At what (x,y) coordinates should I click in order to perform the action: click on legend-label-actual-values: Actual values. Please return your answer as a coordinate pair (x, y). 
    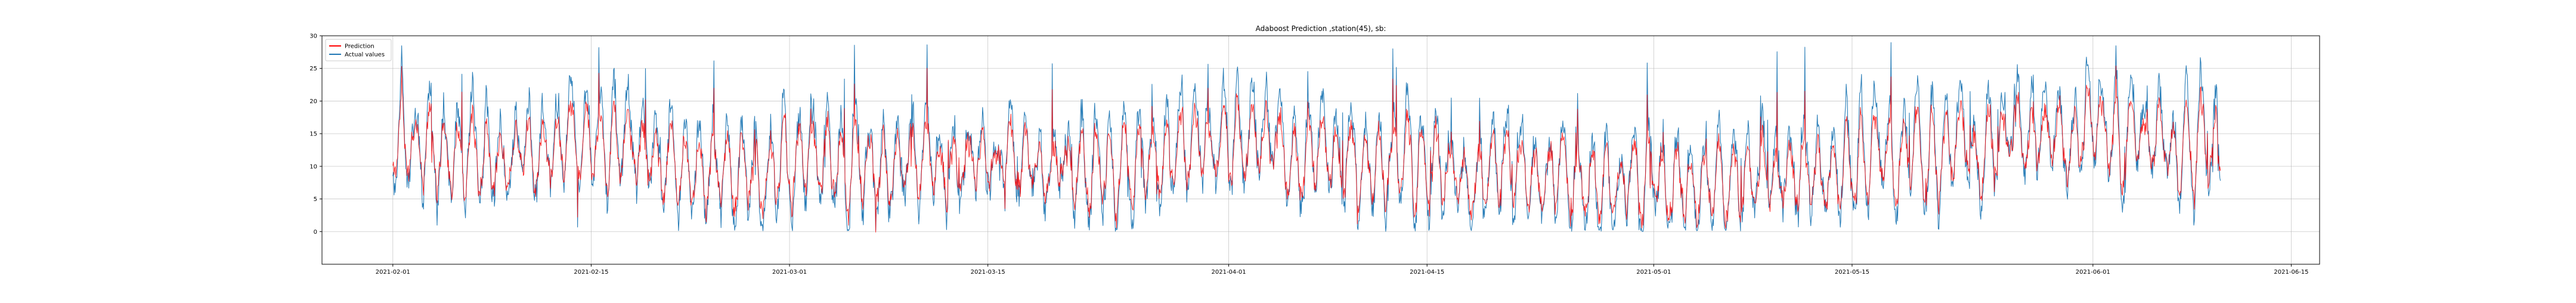
    Looking at the image, I should click on (365, 55).